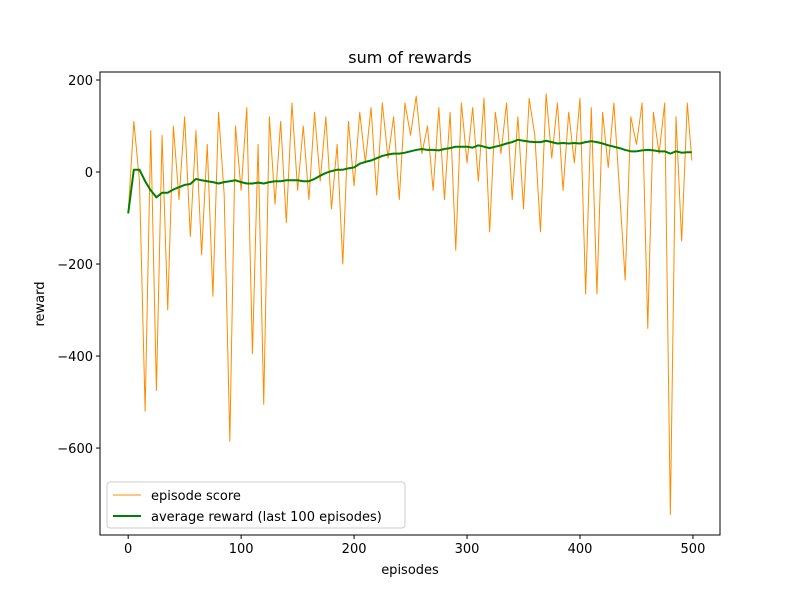  What do you see at coordinates (128, 549) in the screenshot?
I see `x-tick-label: 0` at bounding box center [128, 549].